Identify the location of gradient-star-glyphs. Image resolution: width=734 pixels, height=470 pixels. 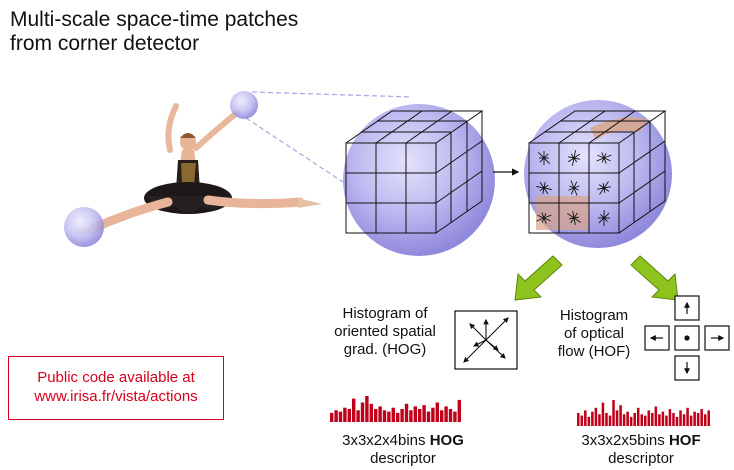
(574, 188).